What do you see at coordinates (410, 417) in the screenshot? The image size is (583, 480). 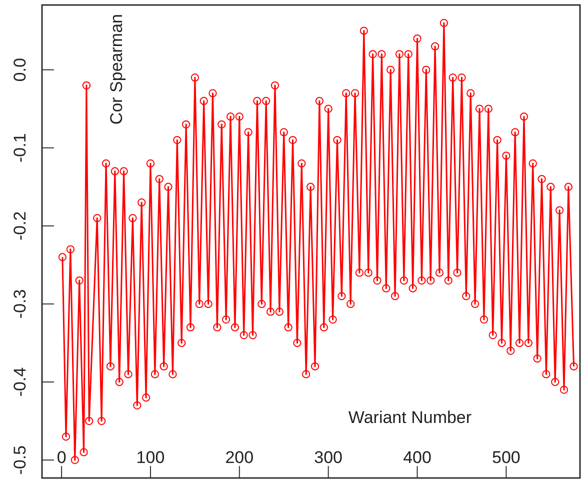 I see `x-axis-title: Wariant Number` at bounding box center [410, 417].